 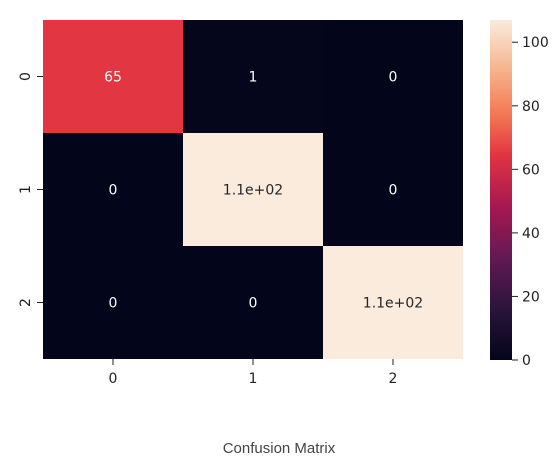 What do you see at coordinates (393, 379) in the screenshot?
I see `x-tick-label-2: 2` at bounding box center [393, 379].